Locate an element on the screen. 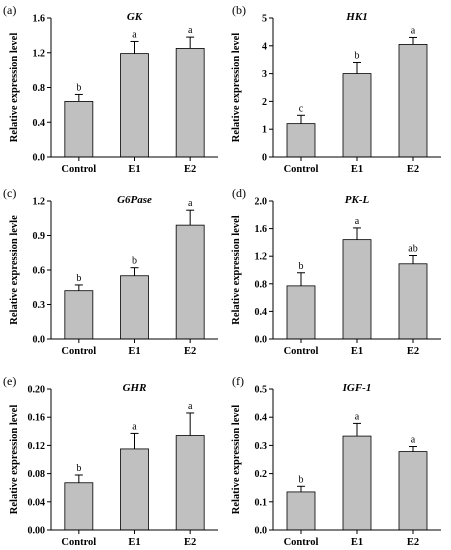 This screenshot has height=550, width=451. panel-letter: (a) is located at coordinates (9, 10).